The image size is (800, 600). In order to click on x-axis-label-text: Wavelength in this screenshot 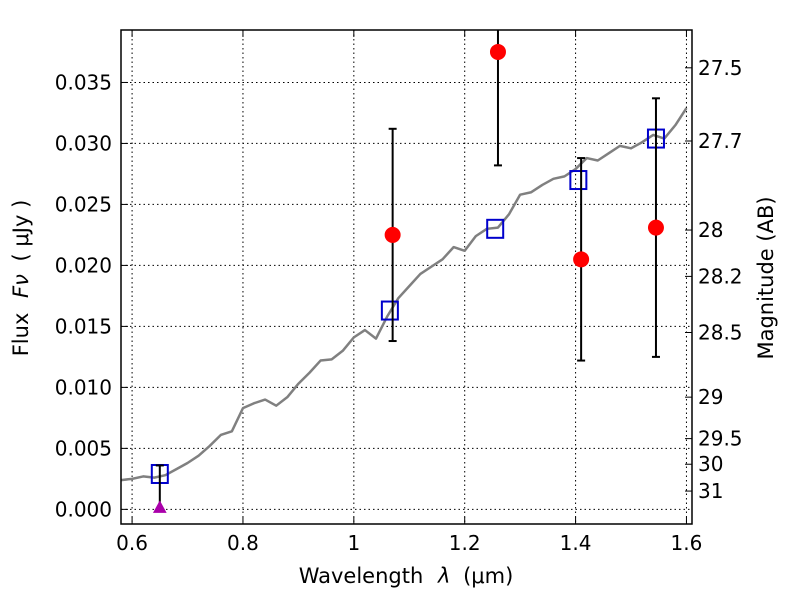, I will do `click(361, 576)`.